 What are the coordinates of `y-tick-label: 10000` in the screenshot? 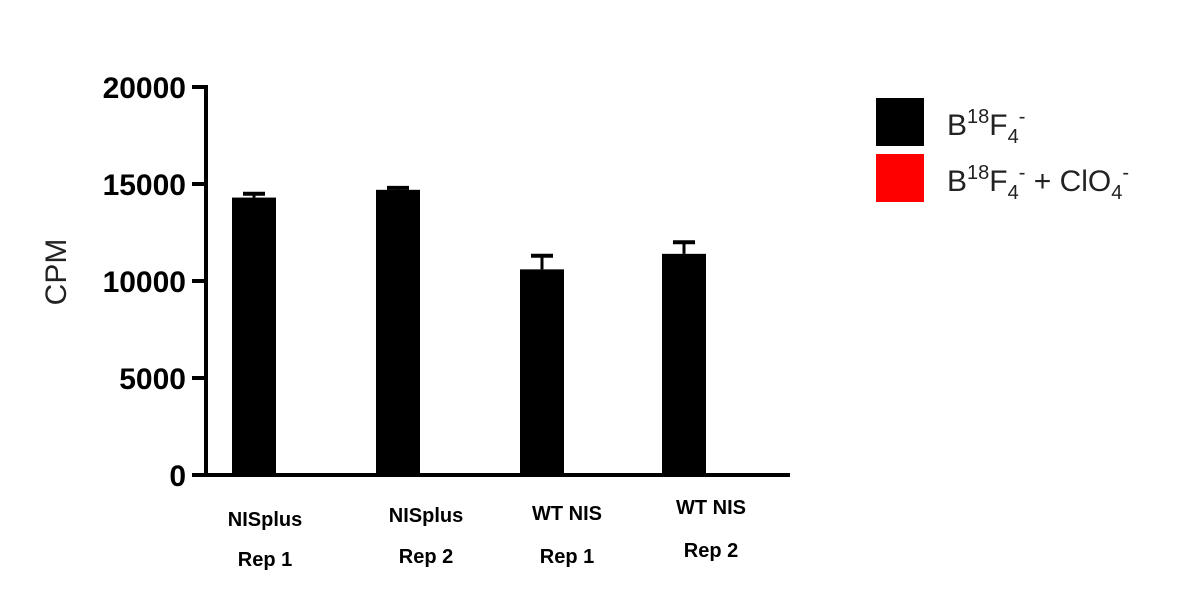 It's located at (144, 282).